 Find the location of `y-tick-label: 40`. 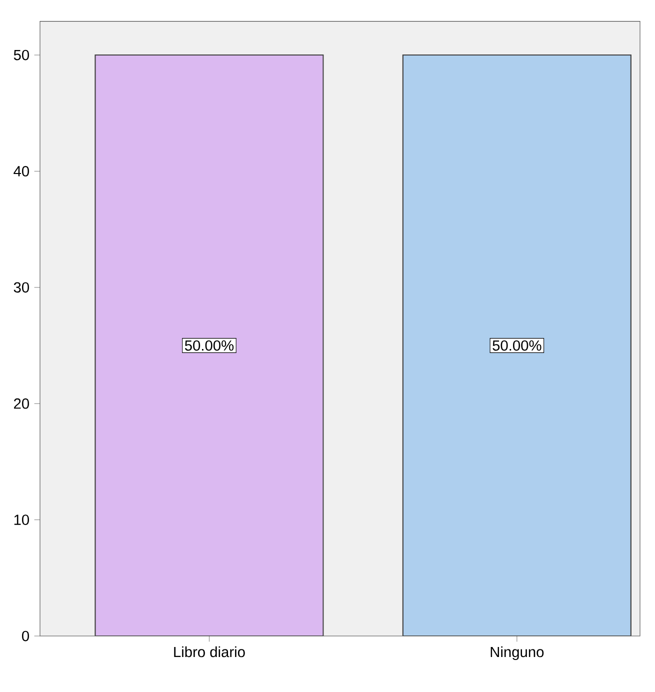

y-tick-label: 40 is located at coordinates (22, 171).